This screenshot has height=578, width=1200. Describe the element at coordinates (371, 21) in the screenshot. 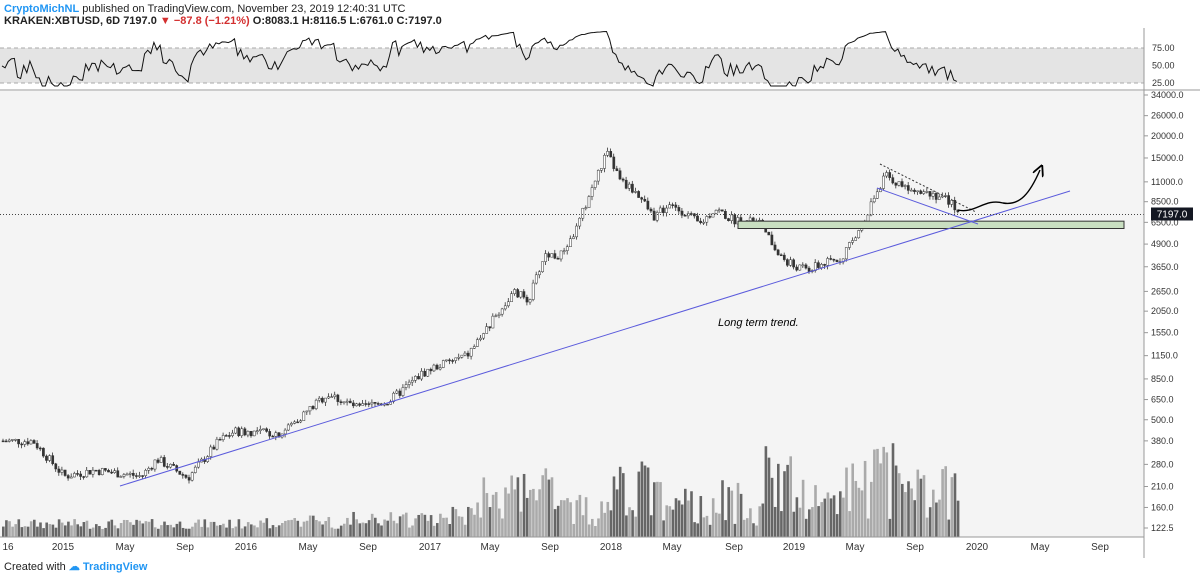

I see `low-value: L:6761.0` at that location.